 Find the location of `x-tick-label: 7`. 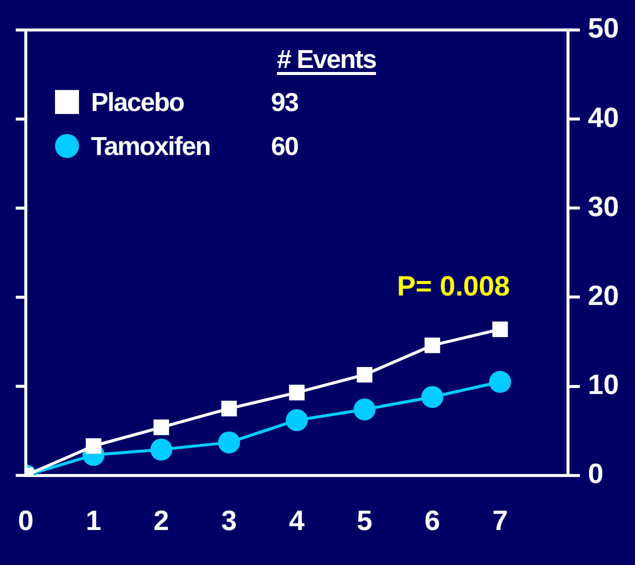

x-tick-label: 7 is located at coordinates (500, 520).